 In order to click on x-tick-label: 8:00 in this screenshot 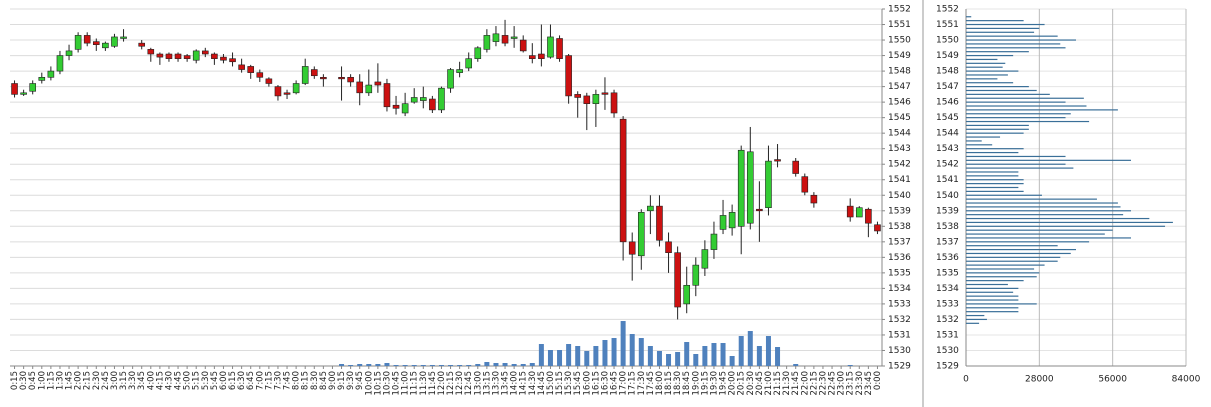, I will do `click(297, 380)`.